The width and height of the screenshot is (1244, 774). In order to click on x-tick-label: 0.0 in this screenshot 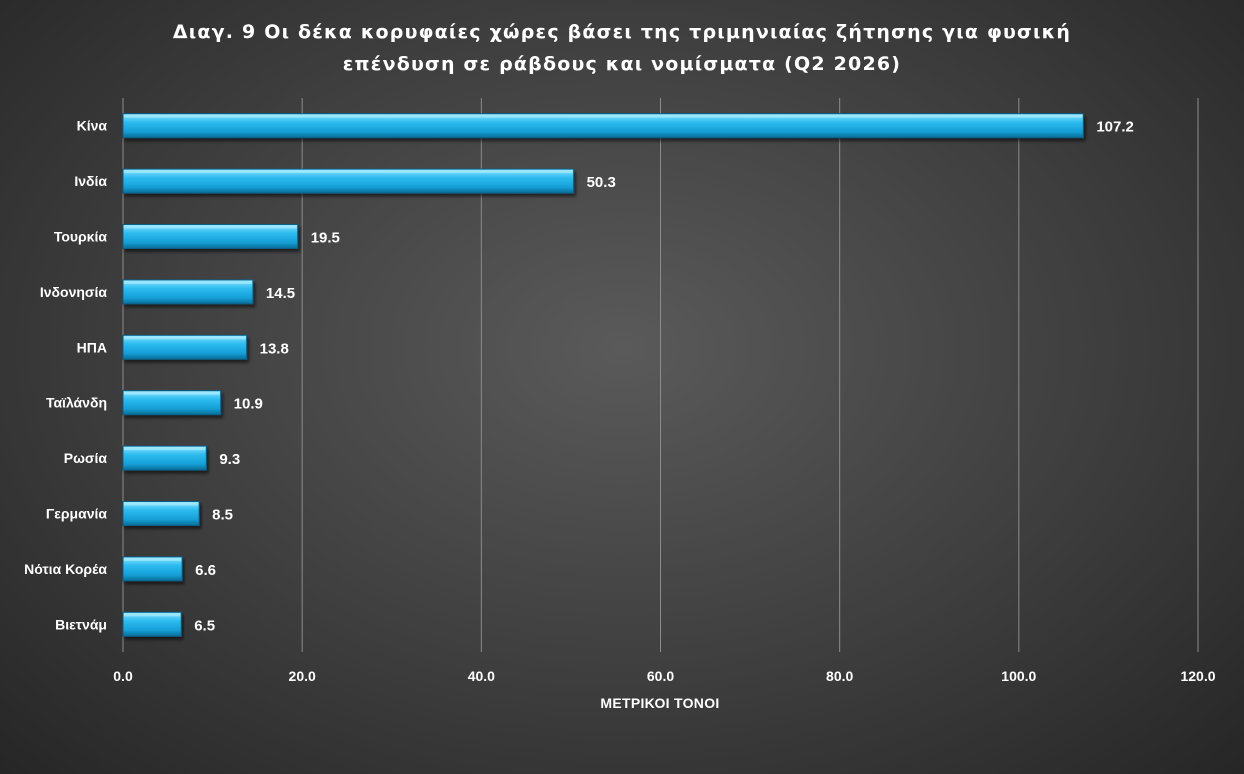, I will do `click(123, 676)`.